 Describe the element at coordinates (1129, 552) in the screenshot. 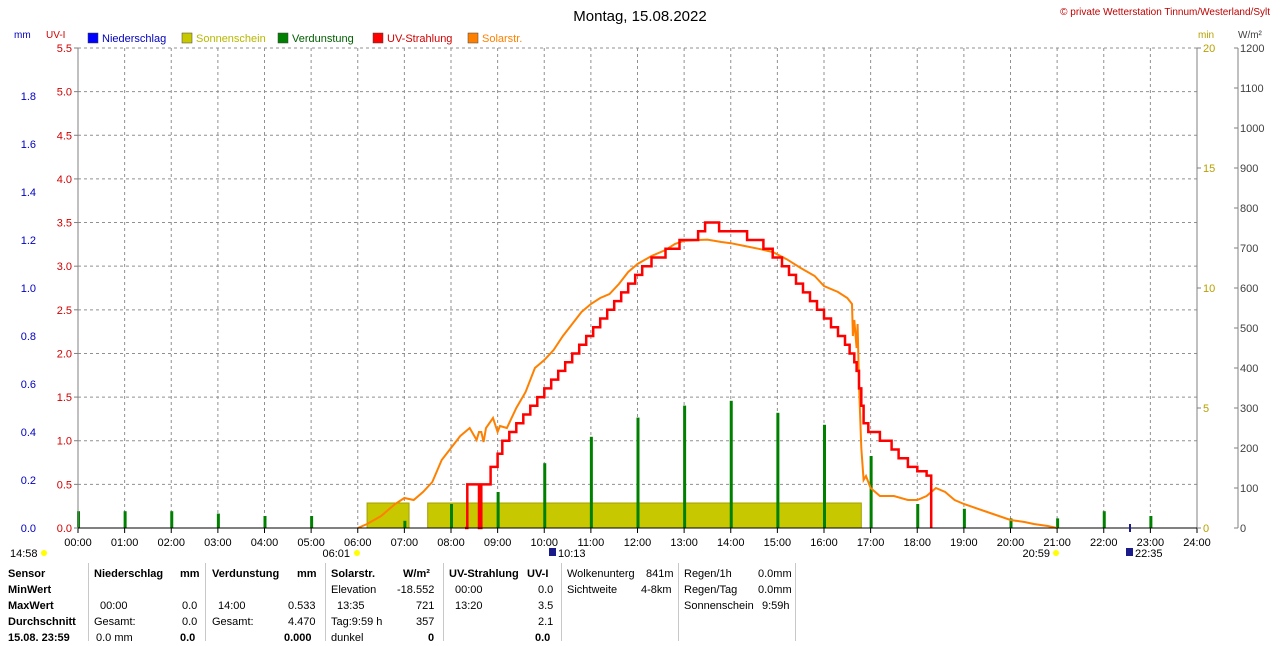

I see `moon-icon` at that location.